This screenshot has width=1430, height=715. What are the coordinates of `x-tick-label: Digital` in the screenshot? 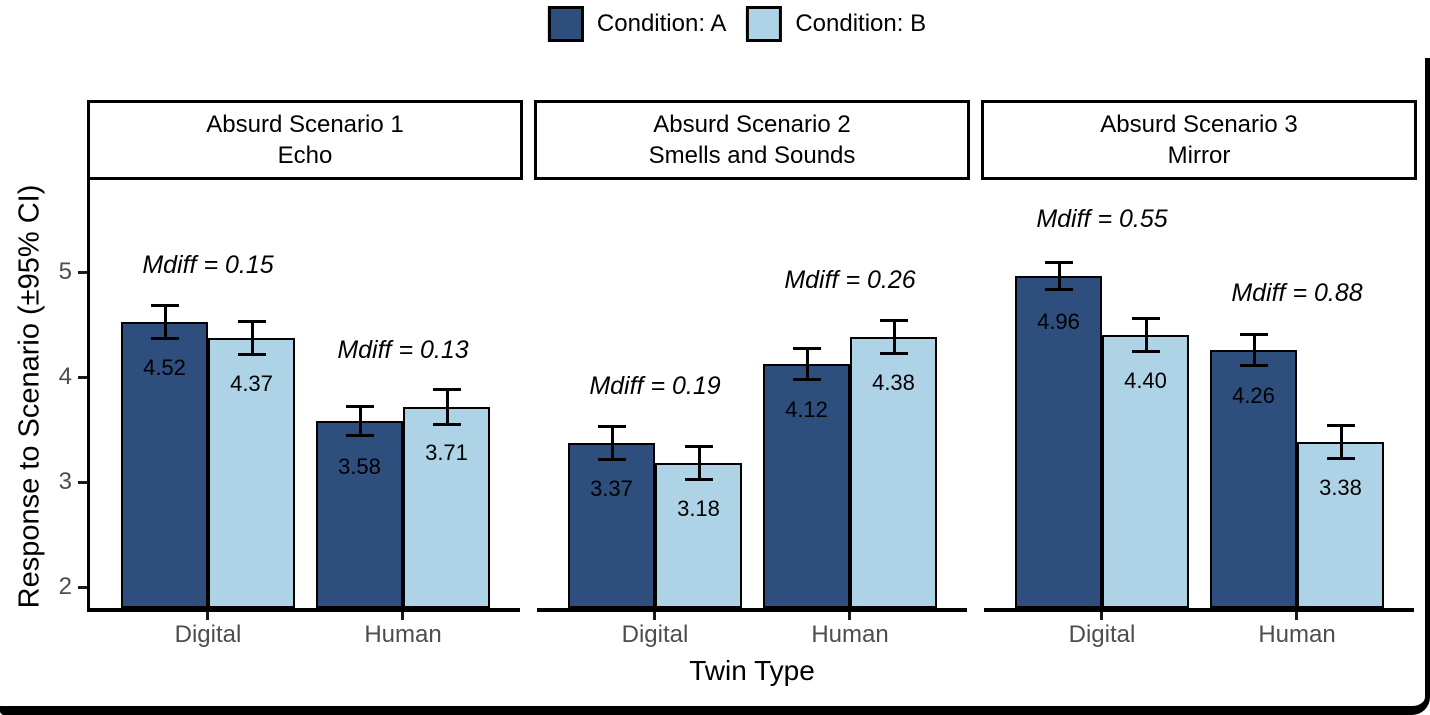 It's located at (1102, 634).